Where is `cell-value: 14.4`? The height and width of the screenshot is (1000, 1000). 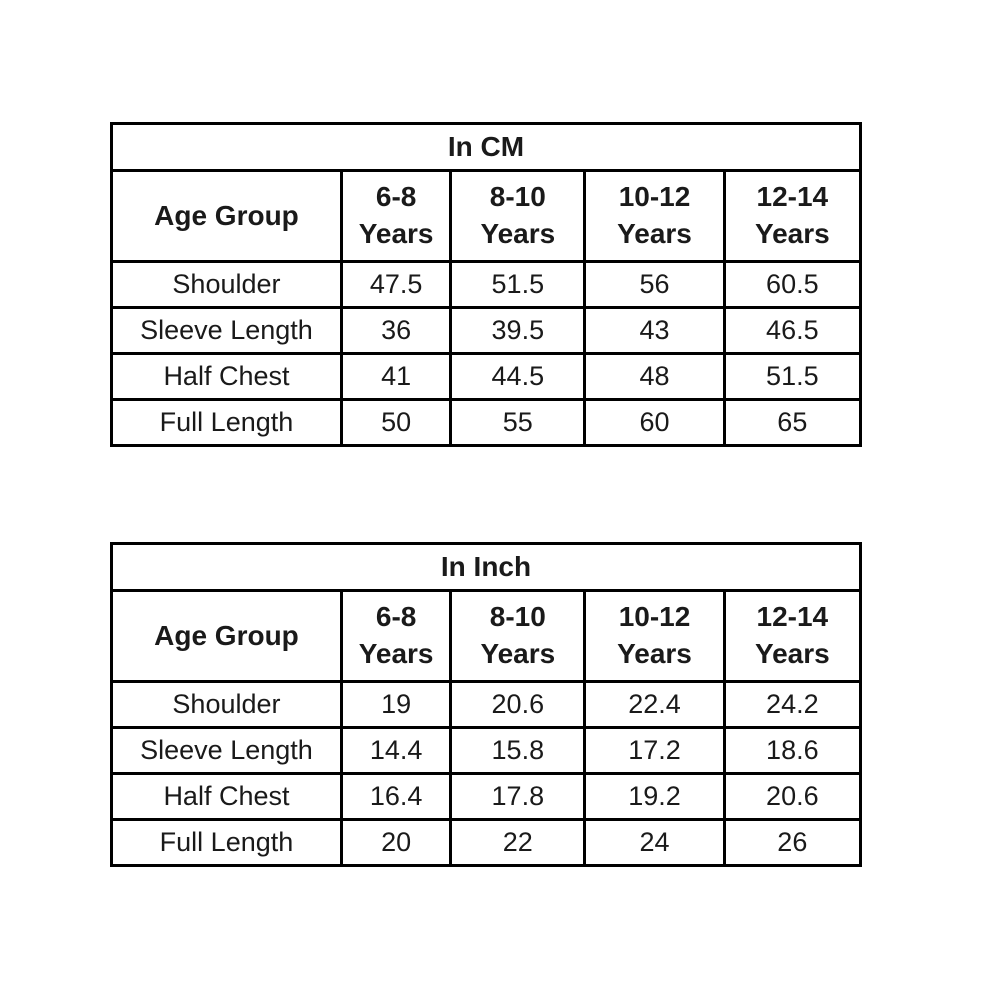
cell-value: 14.4 is located at coordinates (396, 750).